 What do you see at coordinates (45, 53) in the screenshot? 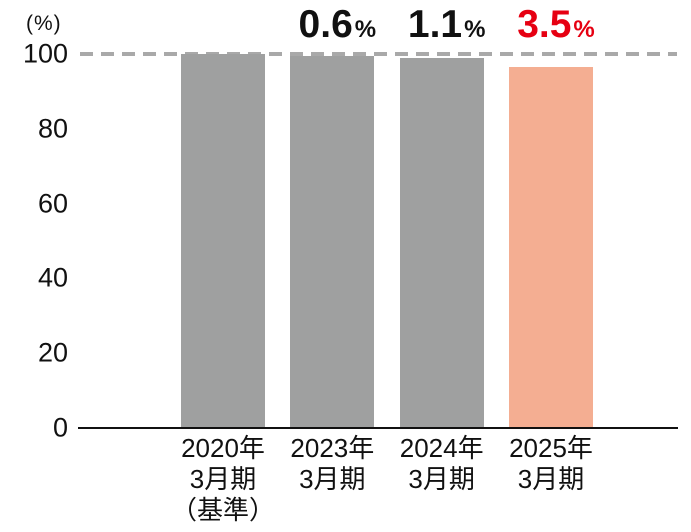
I see `y-tick-label: 100` at bounding box center [45, 53].